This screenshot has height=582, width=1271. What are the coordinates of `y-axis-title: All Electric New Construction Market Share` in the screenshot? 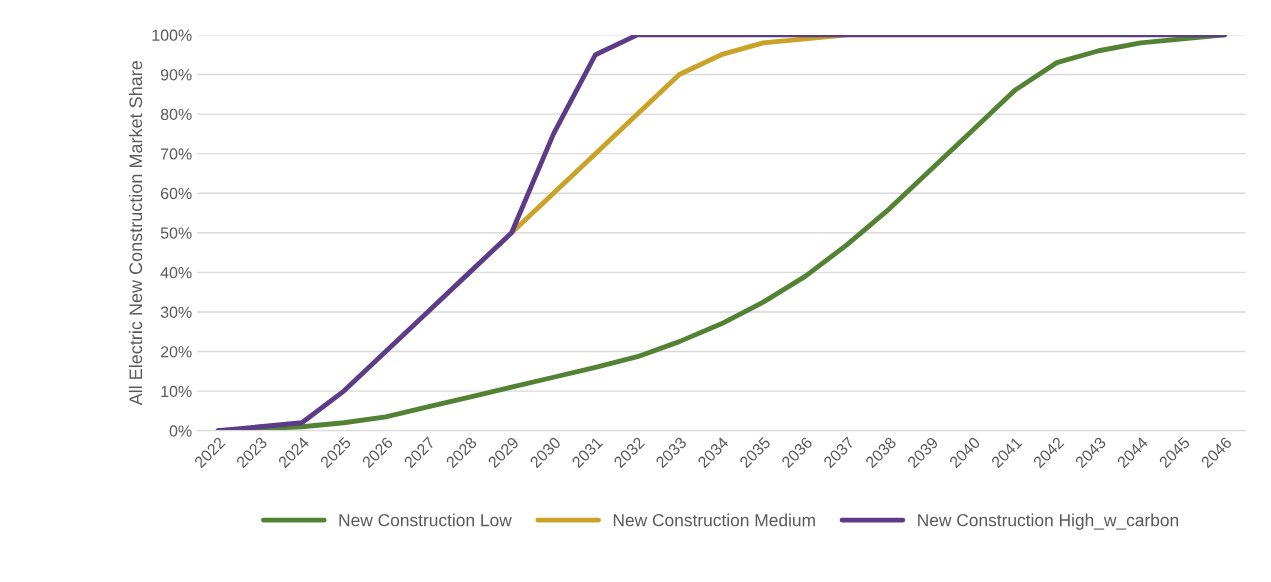 It's located at (135, 233).